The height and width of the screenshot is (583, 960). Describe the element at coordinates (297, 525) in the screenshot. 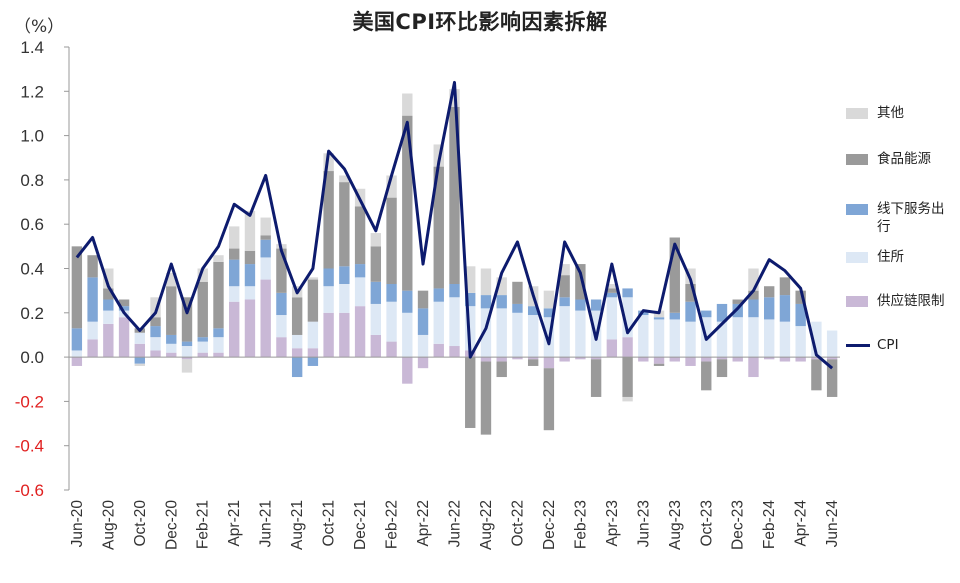

I see `x-tick-label: Aug-21` at that location.